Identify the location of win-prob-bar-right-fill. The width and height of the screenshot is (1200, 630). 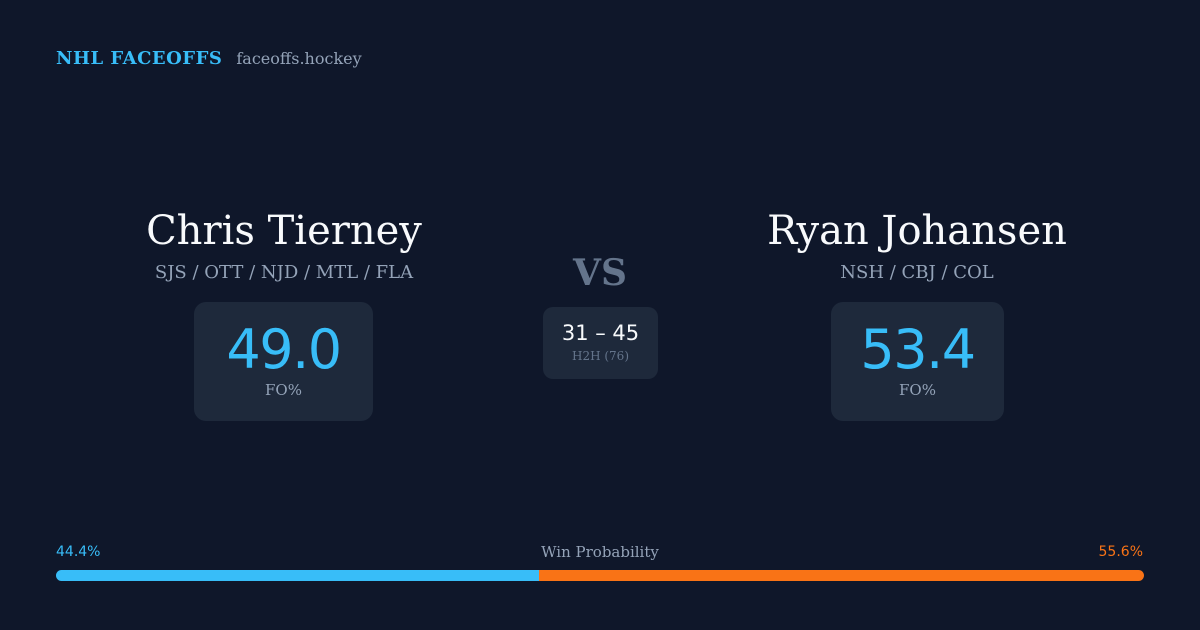
(841, 575).